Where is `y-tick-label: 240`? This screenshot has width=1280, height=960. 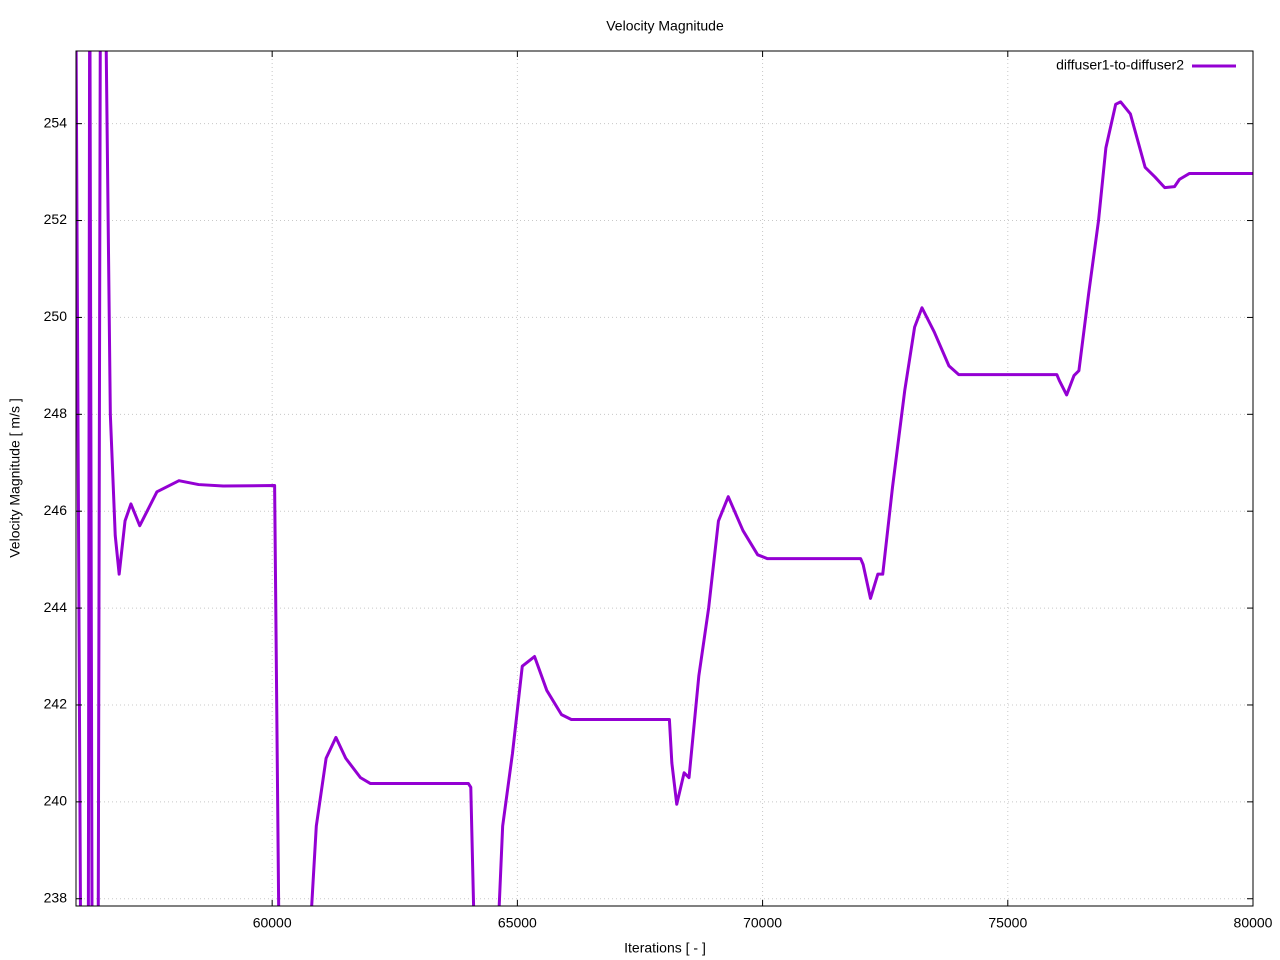 y-tick-label: 240 is located at coordinates (56, 801).